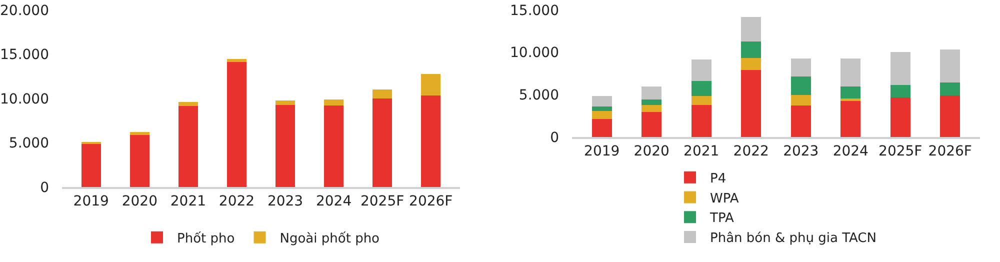 This screenshot has width=1000, height=262. I want to click on legend-label: Phốt pho, so click(206, 238).